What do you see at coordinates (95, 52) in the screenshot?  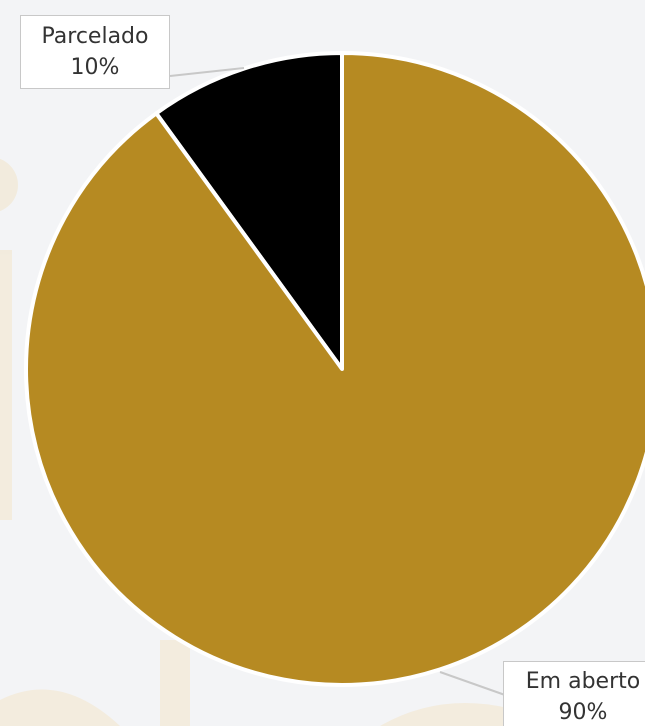 I see `callout-parcelado: Parcelado 10%` at bounding box center [95, 52].